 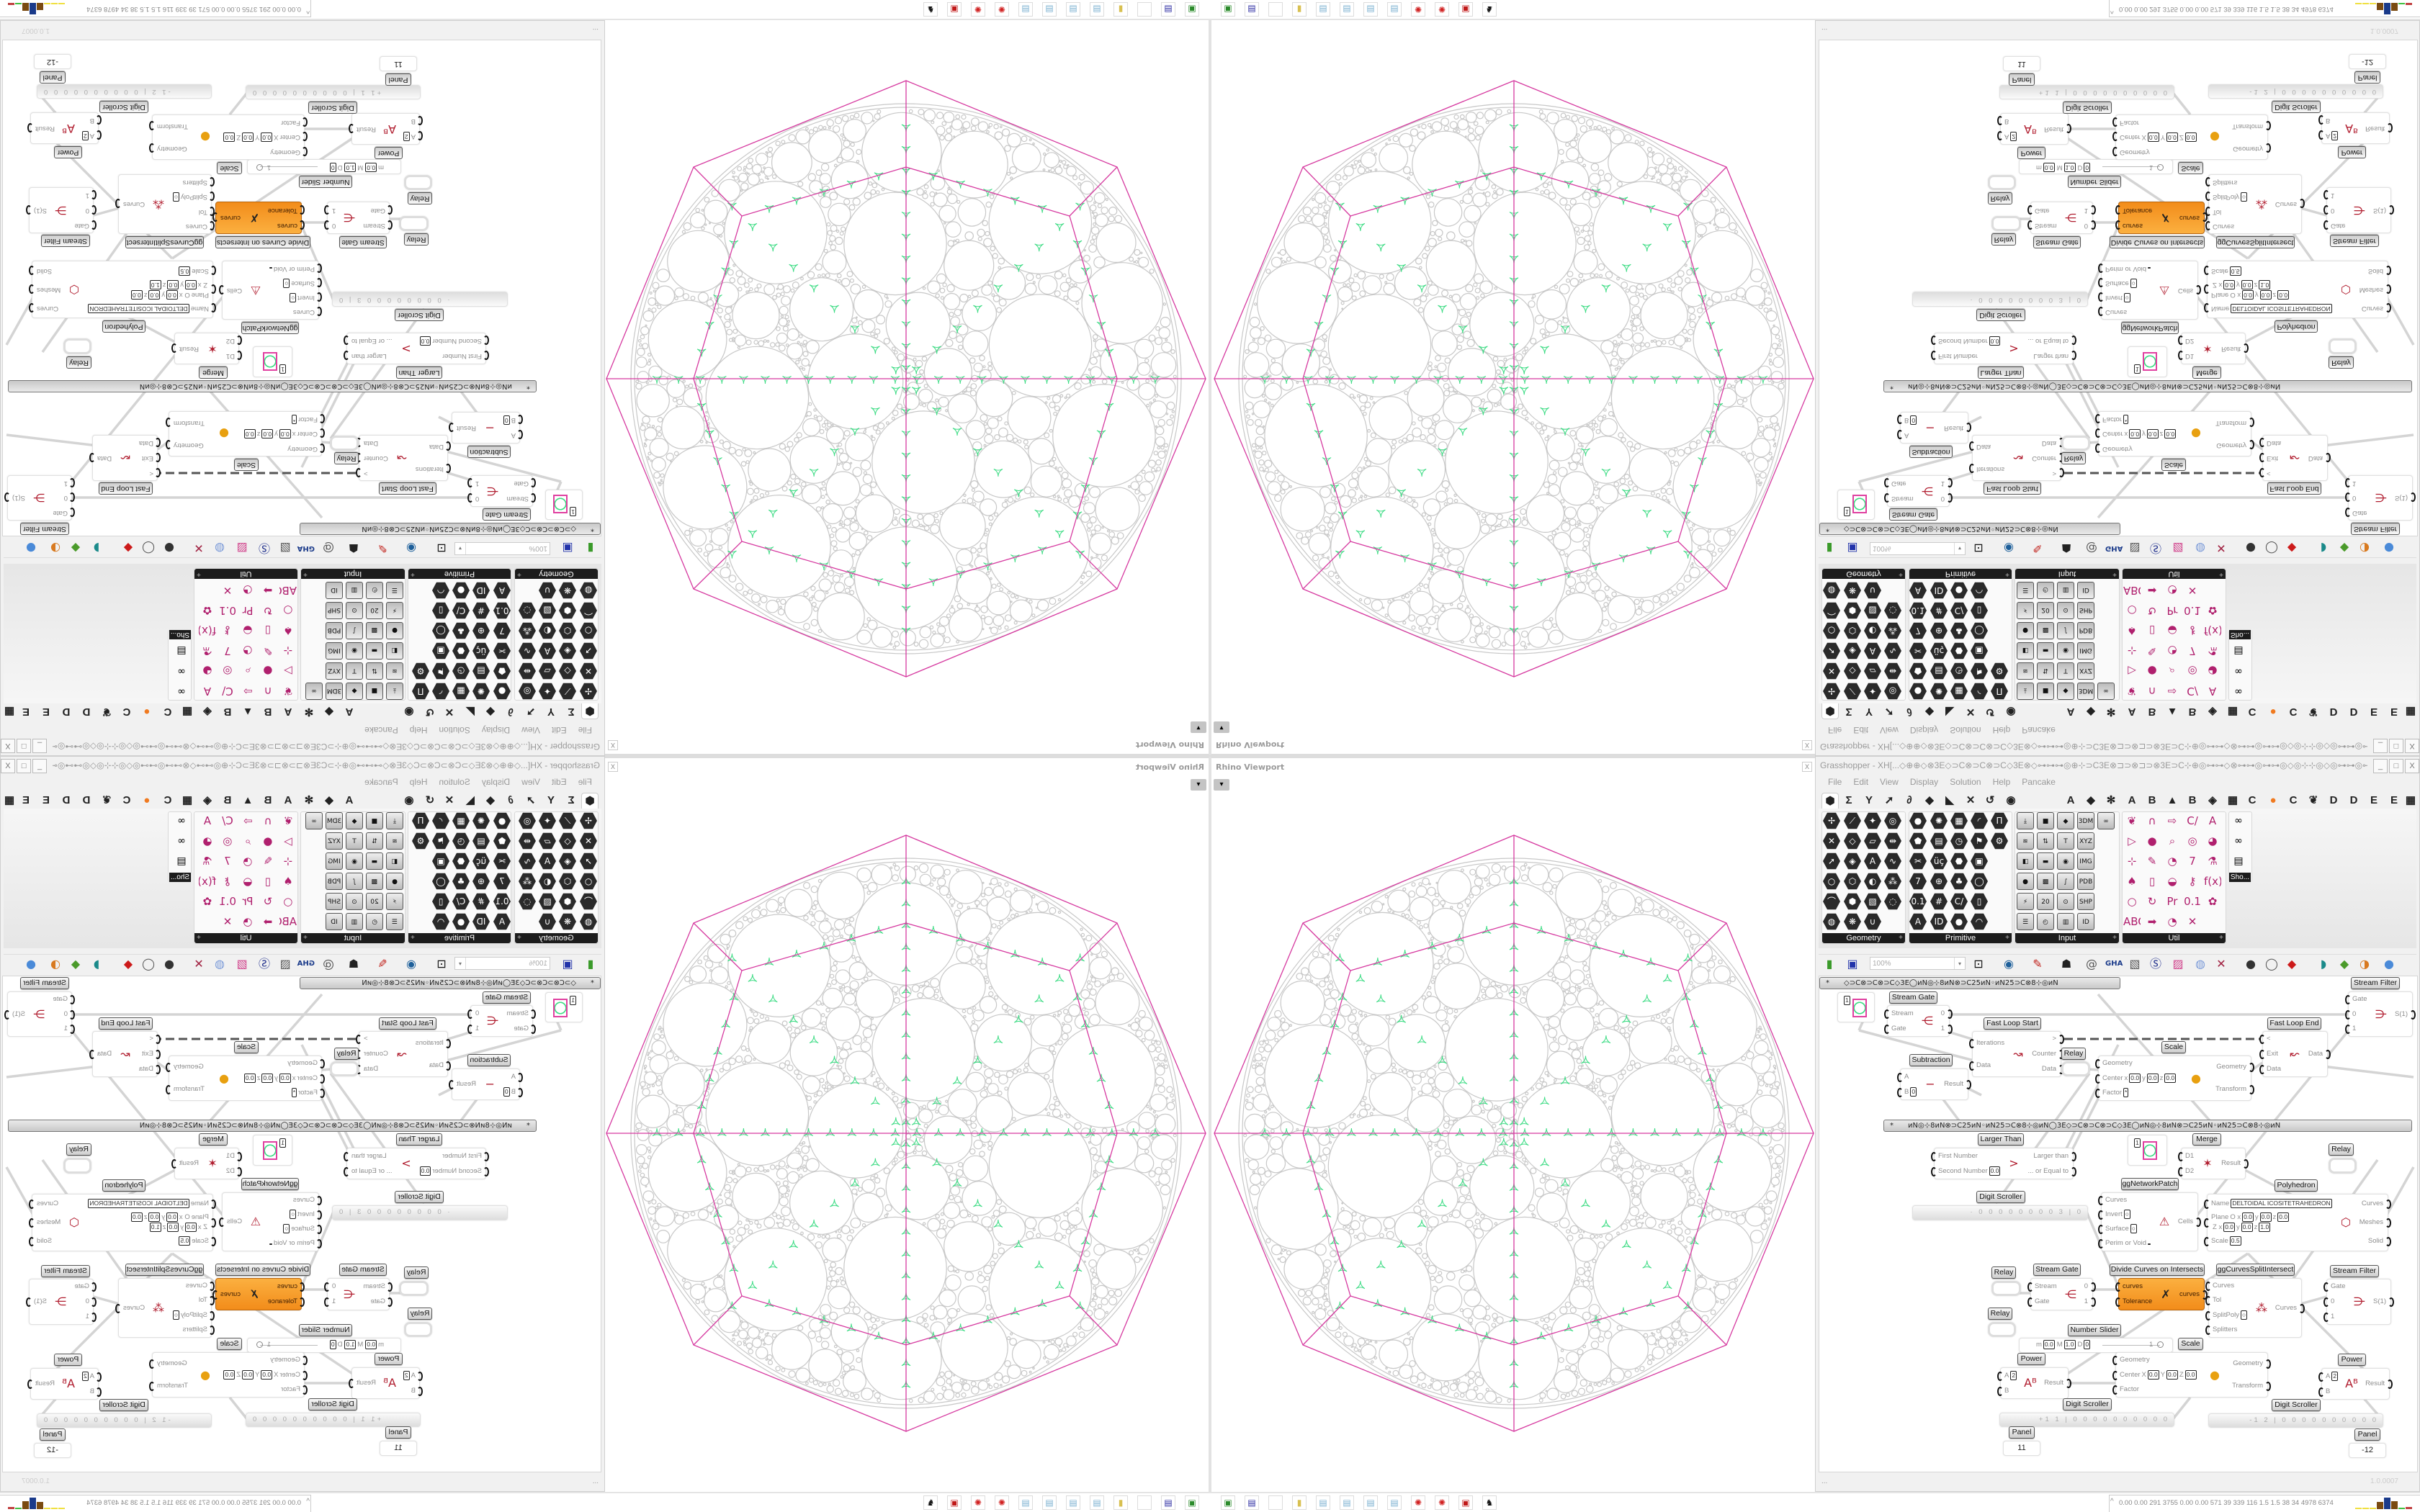 What do you see at coordinates (2126, 1092) in the screenshot?
I see `input-value: *` at bounding box center [2126, 1092].